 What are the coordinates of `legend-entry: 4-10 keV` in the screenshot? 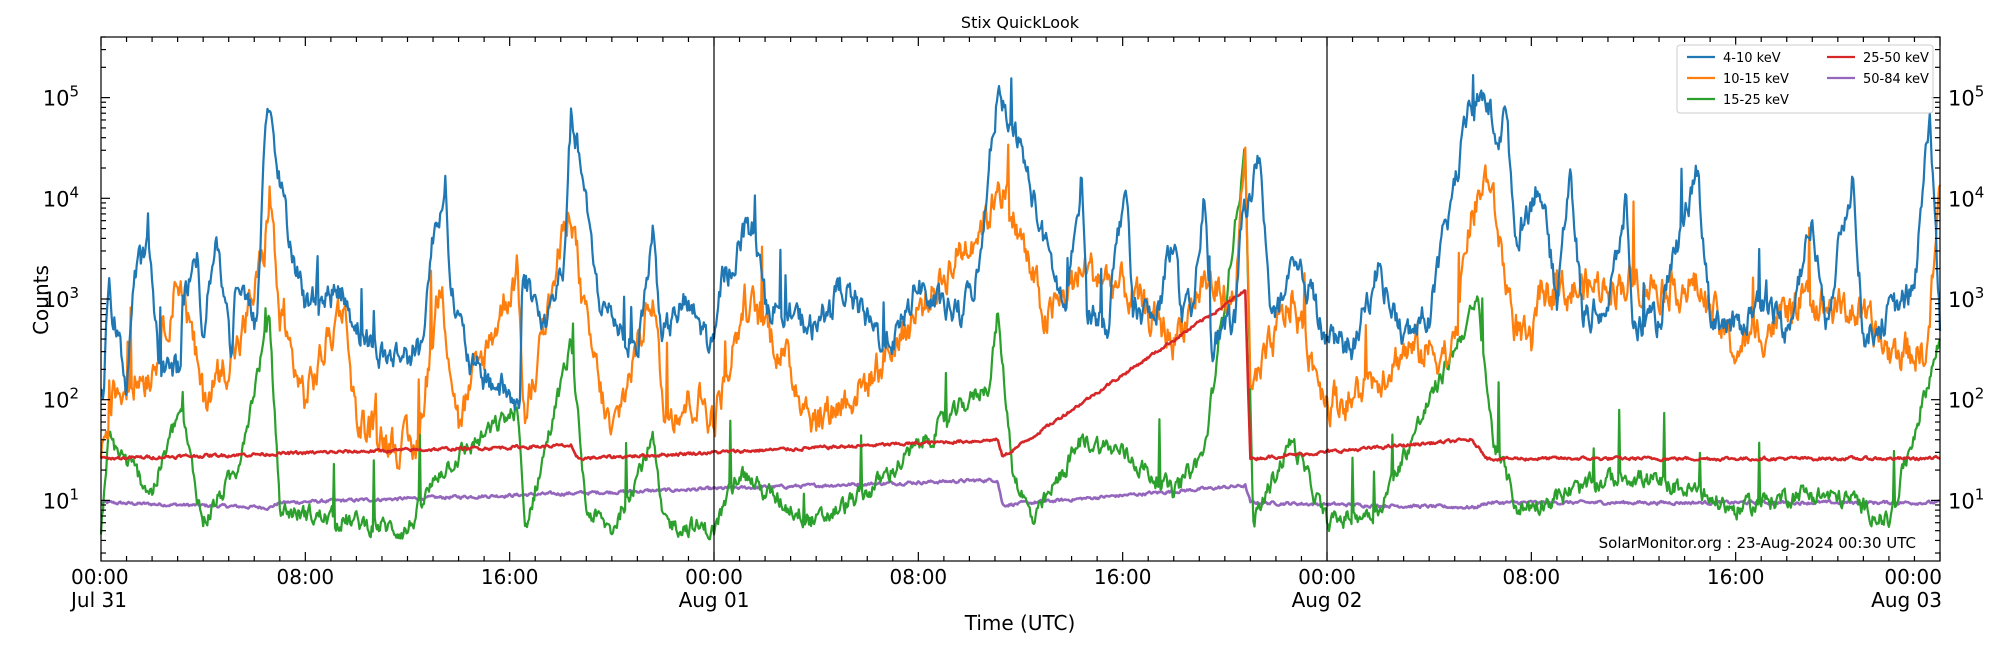 It's located at (1752, 58).